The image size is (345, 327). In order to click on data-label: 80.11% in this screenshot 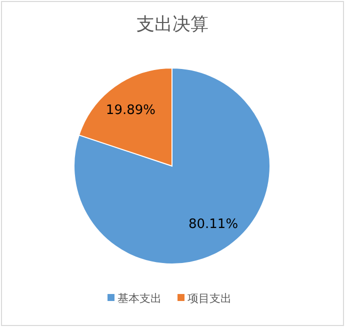, I will do `click(213, 224)`.